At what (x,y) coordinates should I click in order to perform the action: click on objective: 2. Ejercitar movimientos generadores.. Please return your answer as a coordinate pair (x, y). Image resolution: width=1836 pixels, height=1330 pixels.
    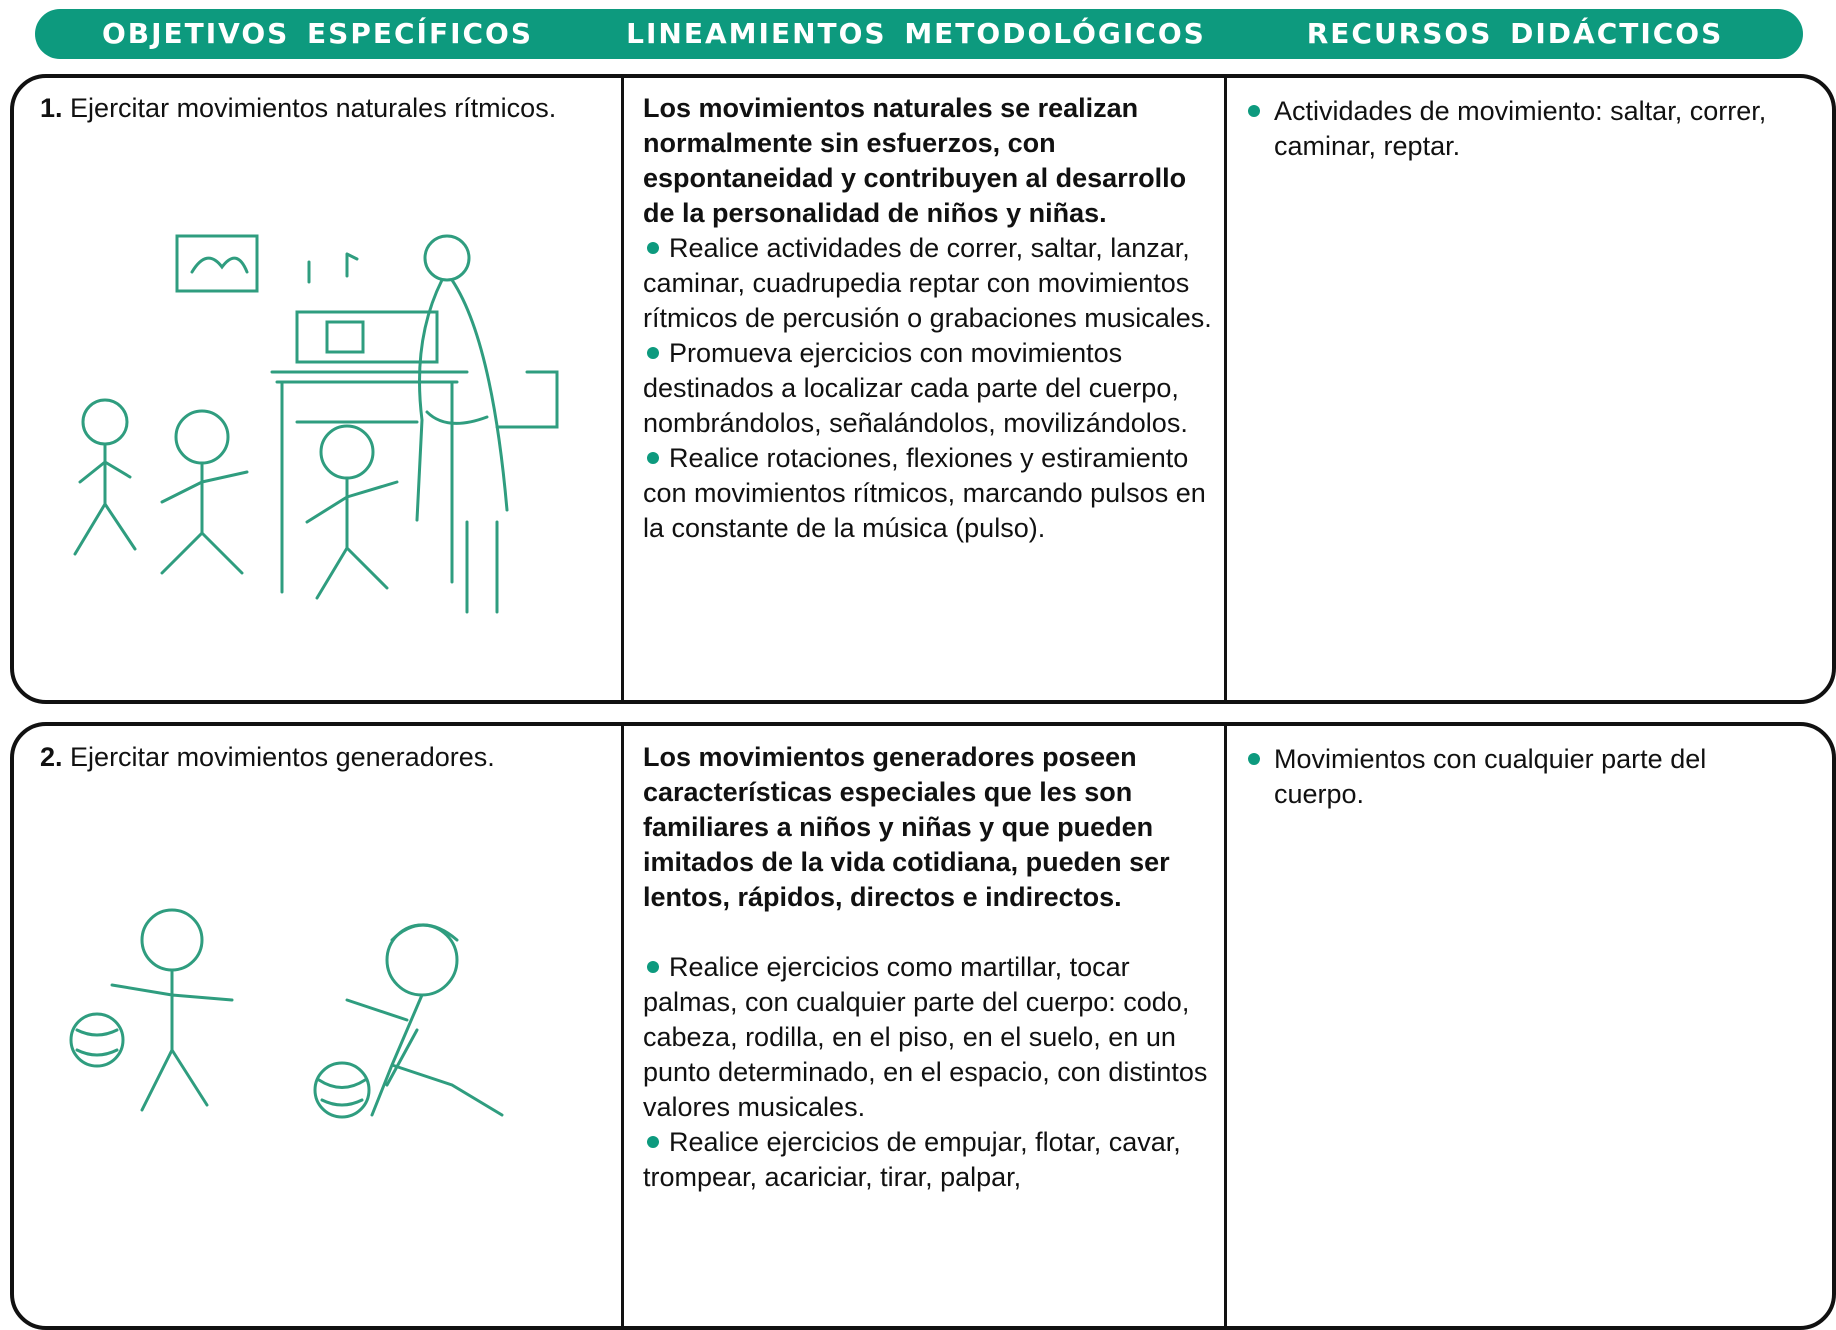
    Looking at the image, I should click on (310, 757).